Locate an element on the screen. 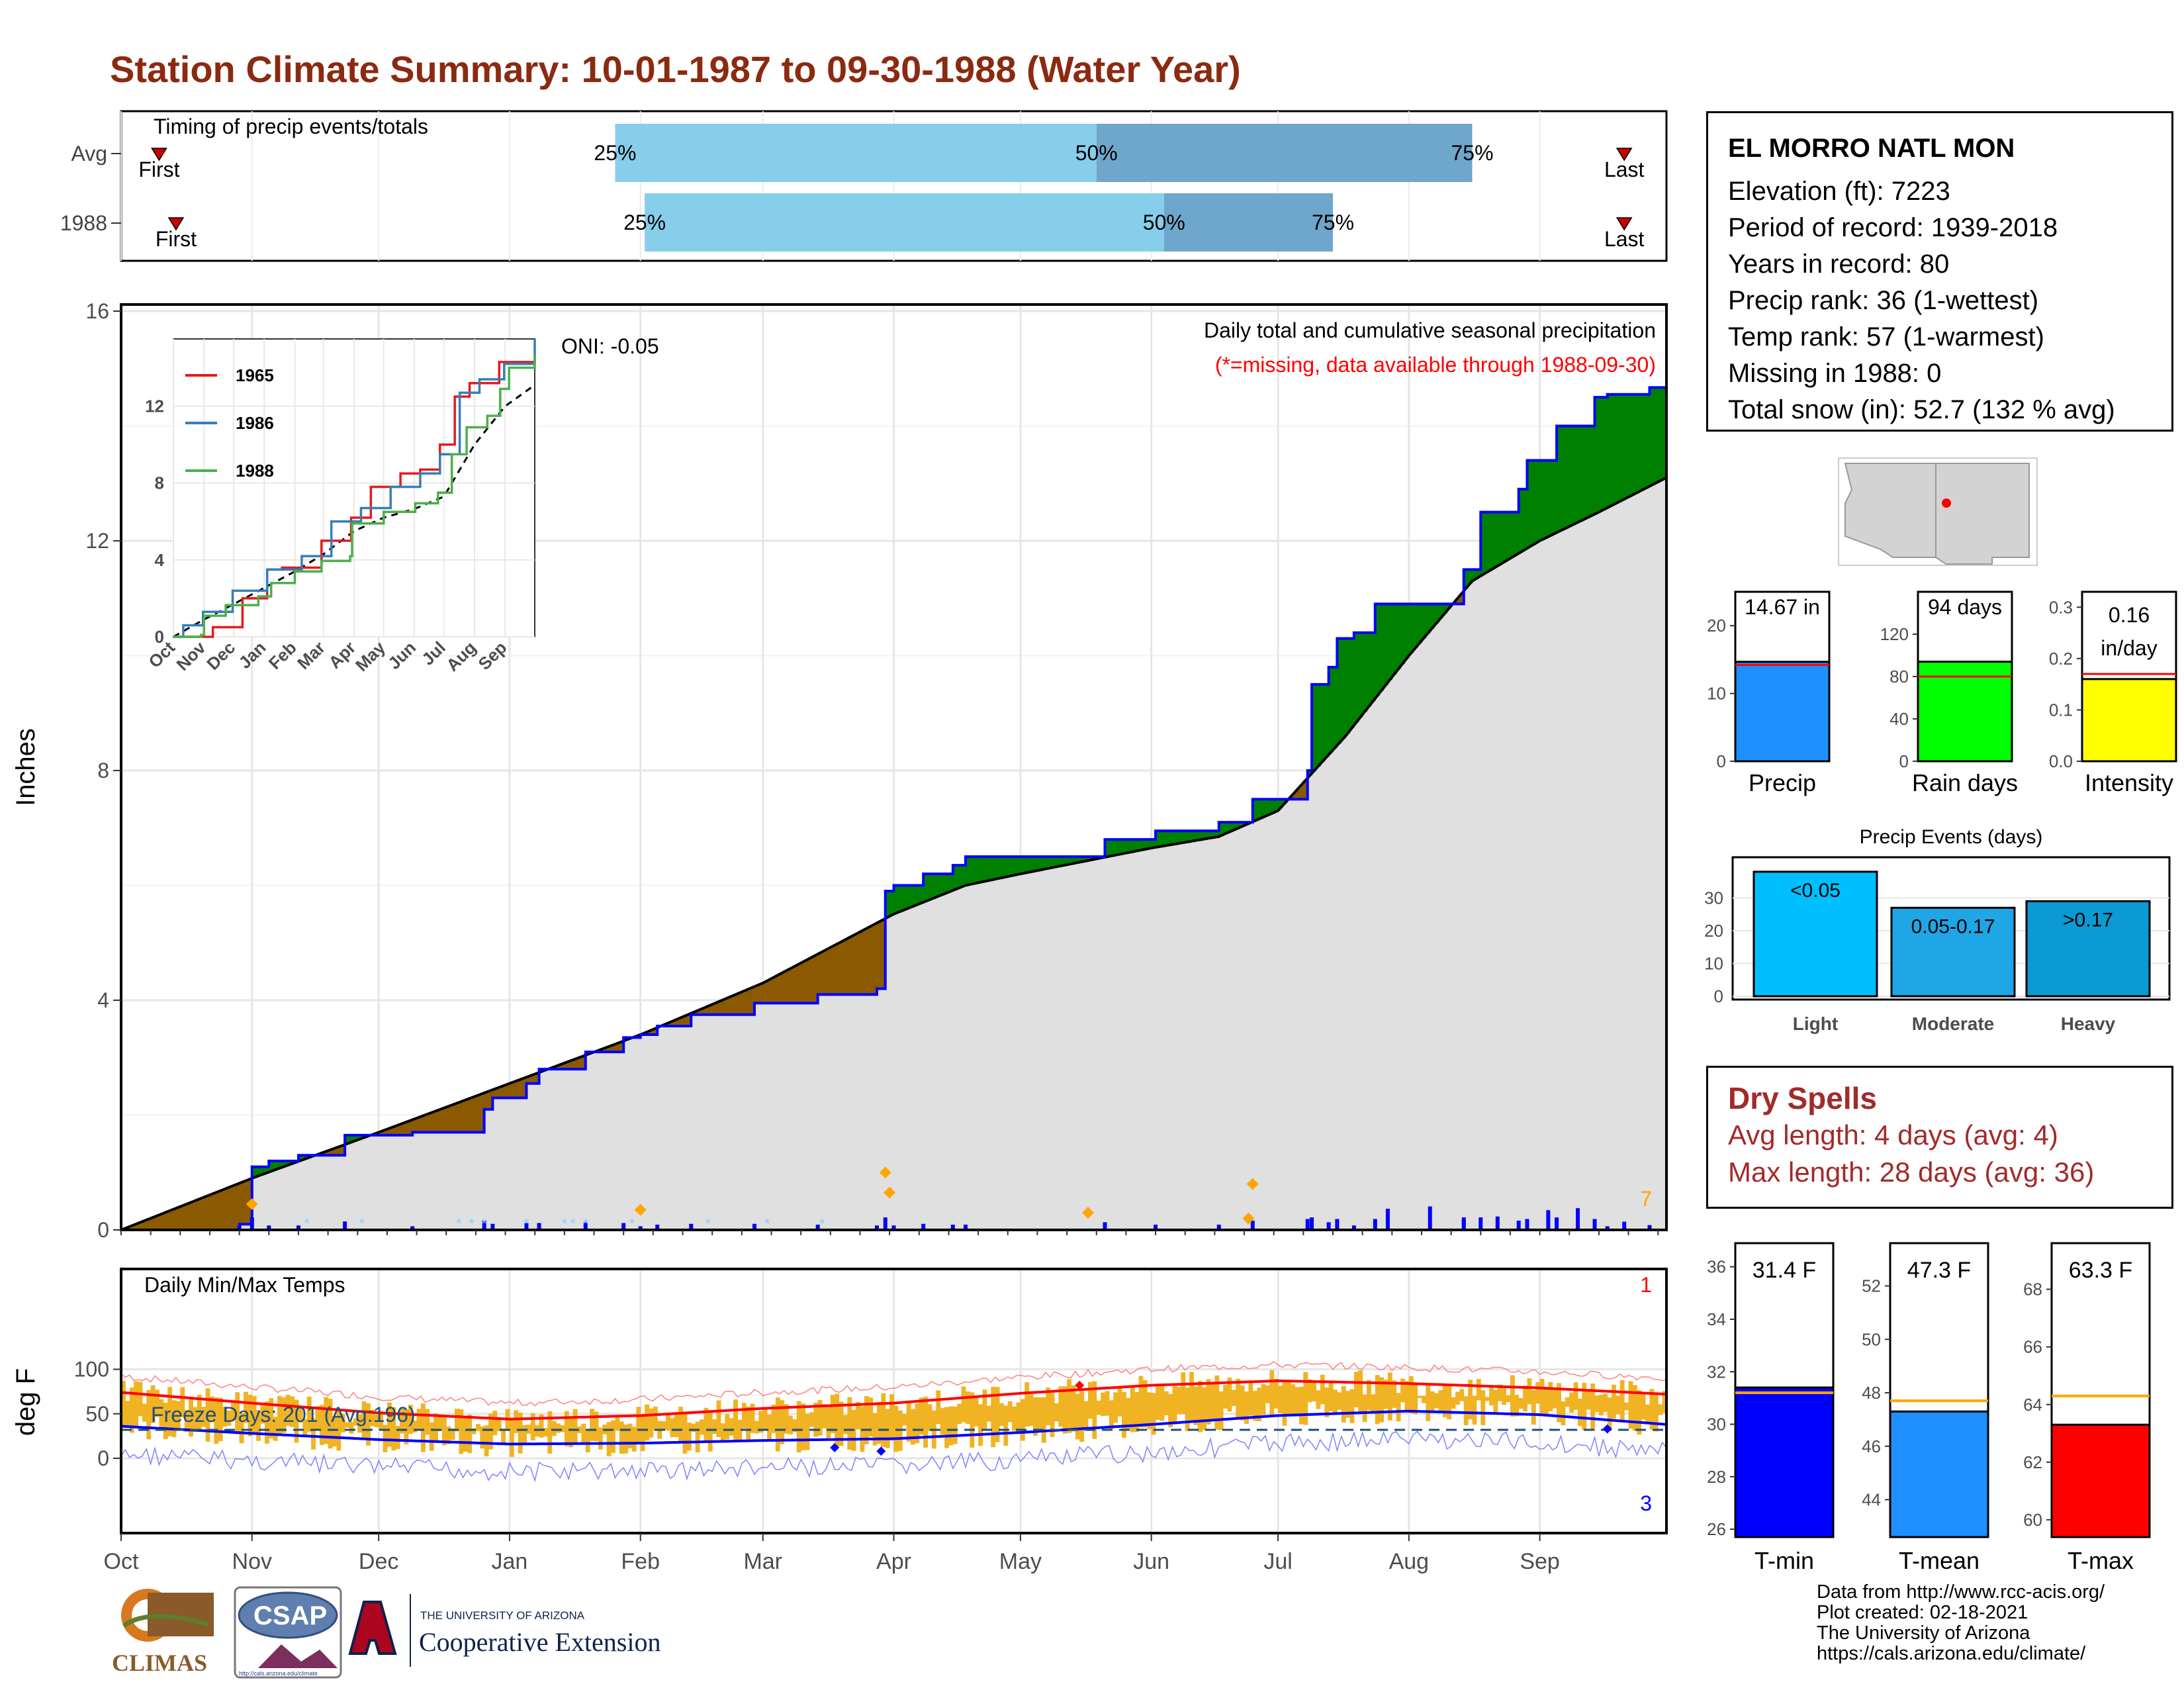 Image resolution: width=2184 pixels, height=1688 pixels. x-tick-label: Oct is located at coordinates (121, 1561).